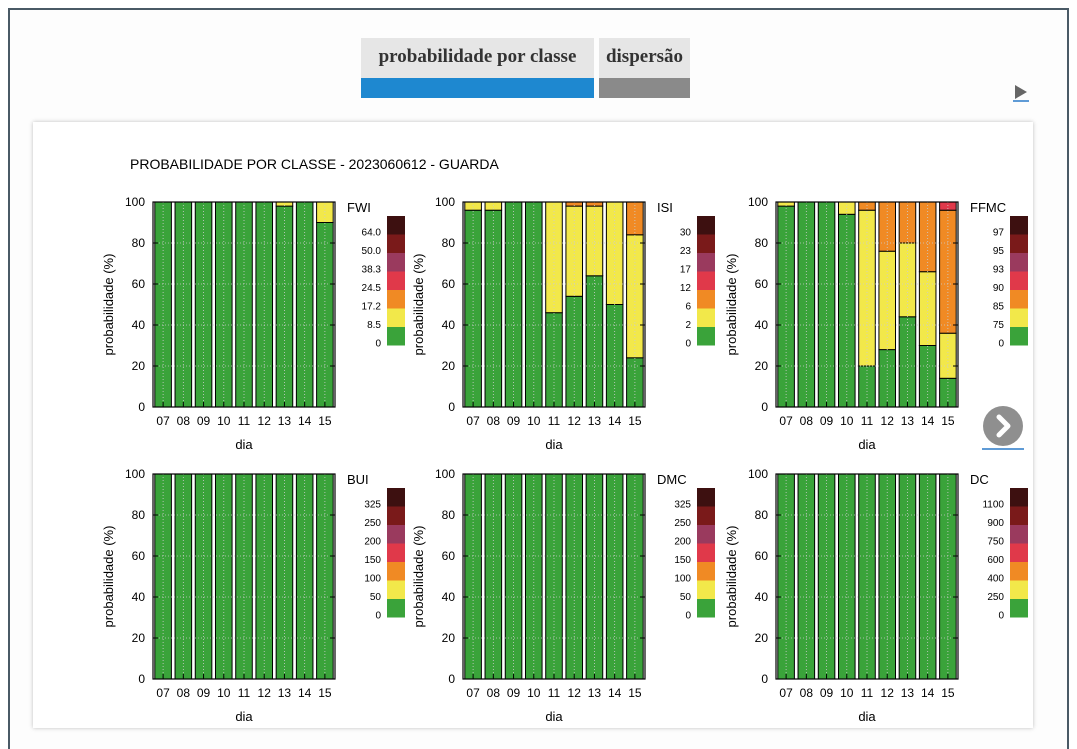 The image size is (1077, 749). I want to click on legend-label: 50.0, so click(372, 251).